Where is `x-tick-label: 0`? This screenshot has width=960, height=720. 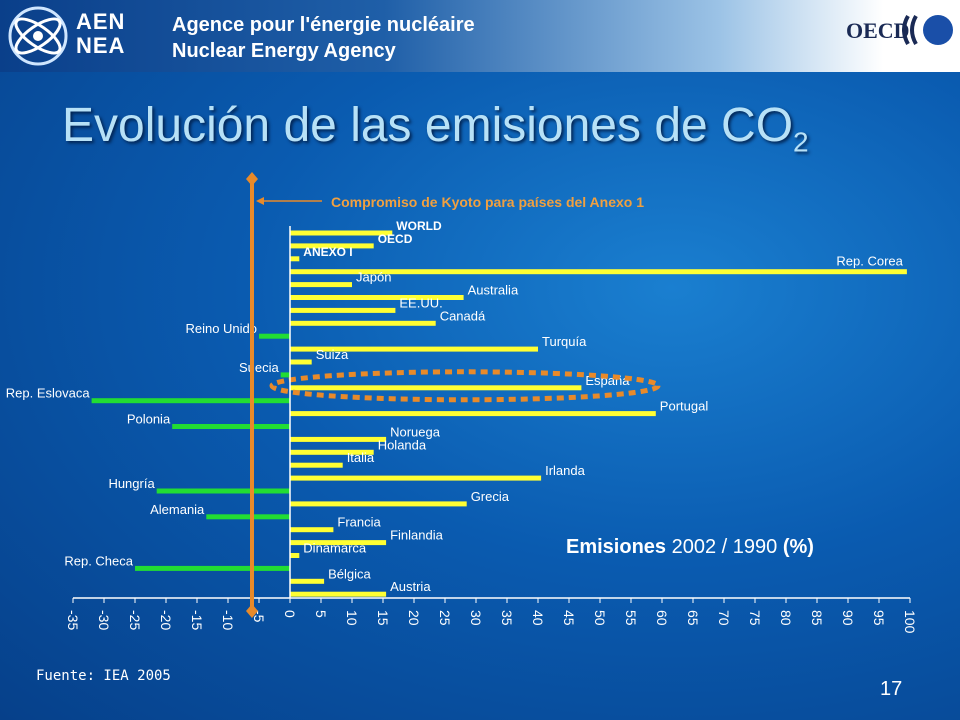 x-tick-label: 0 is located at coordinates (290, 614).